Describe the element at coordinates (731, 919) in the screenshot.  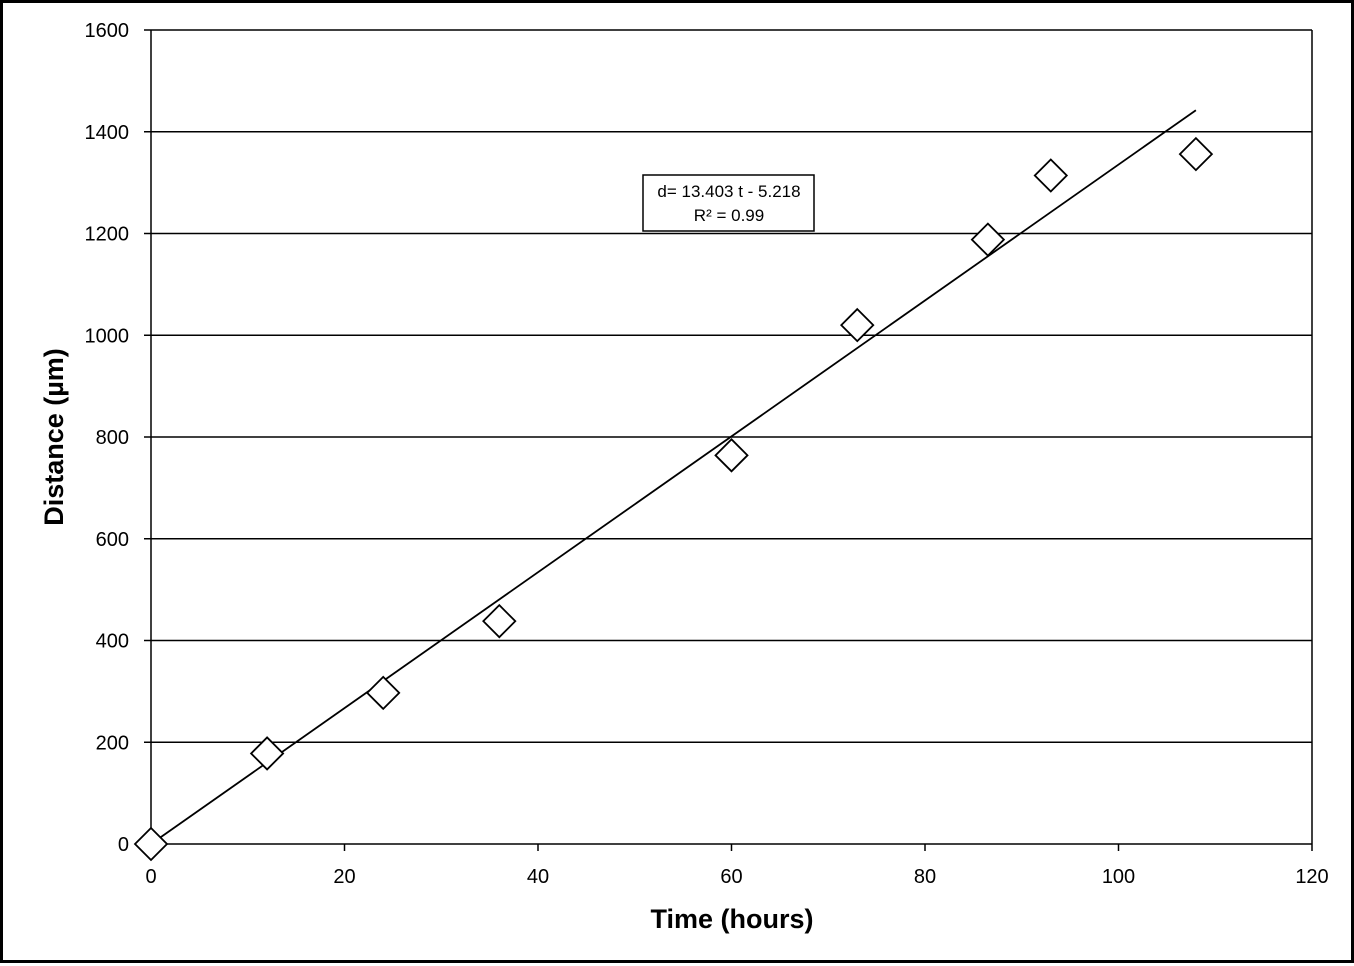
I see `x-axis-title: Time (hours)` at that location.